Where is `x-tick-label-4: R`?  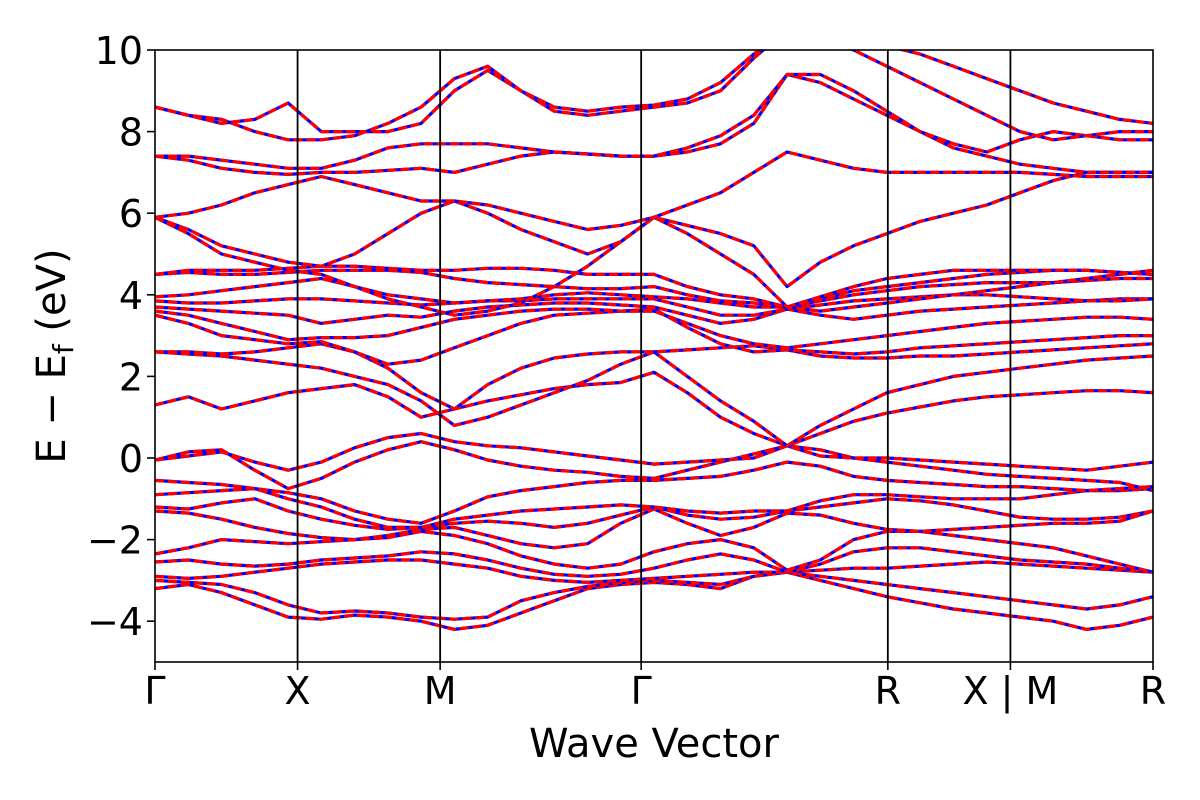 x-tick-label-4: R is located at coordinates (888, 691).